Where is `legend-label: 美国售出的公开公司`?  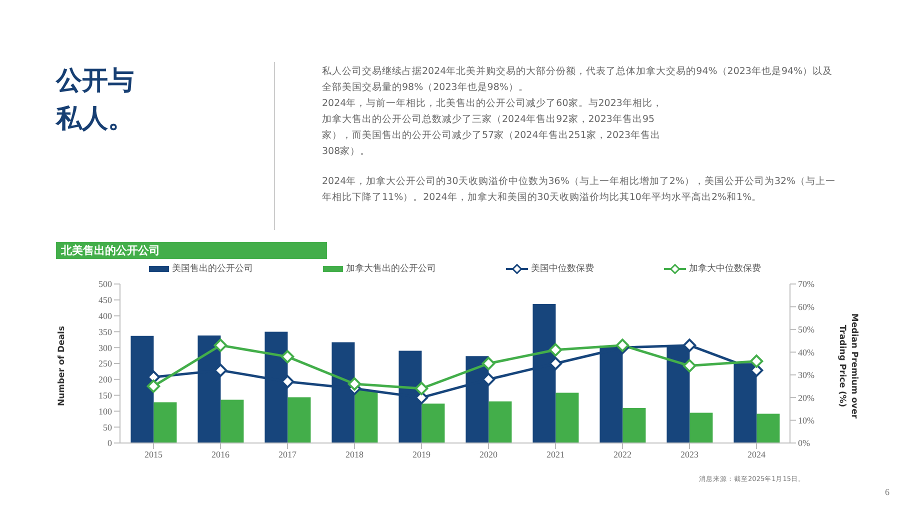 legend-label: 美国售出的公开公司 is located at coordinates (212, 268).